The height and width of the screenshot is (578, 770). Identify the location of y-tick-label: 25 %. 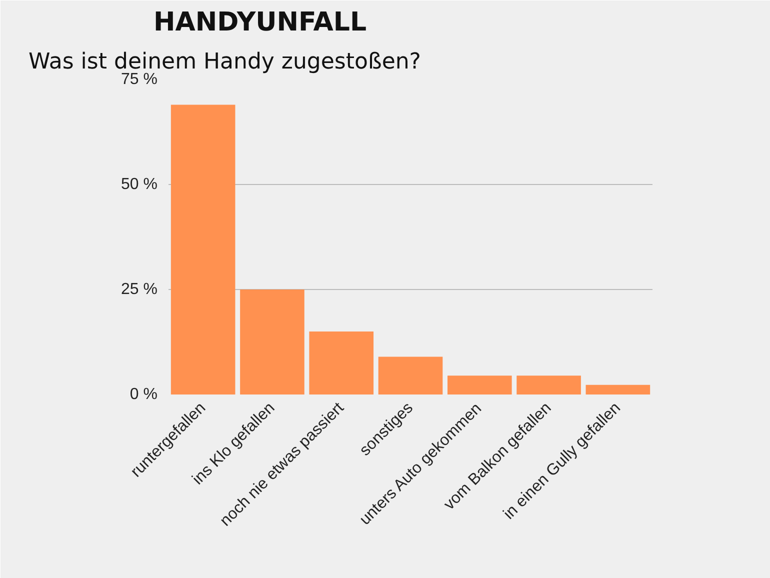
(139, 289).